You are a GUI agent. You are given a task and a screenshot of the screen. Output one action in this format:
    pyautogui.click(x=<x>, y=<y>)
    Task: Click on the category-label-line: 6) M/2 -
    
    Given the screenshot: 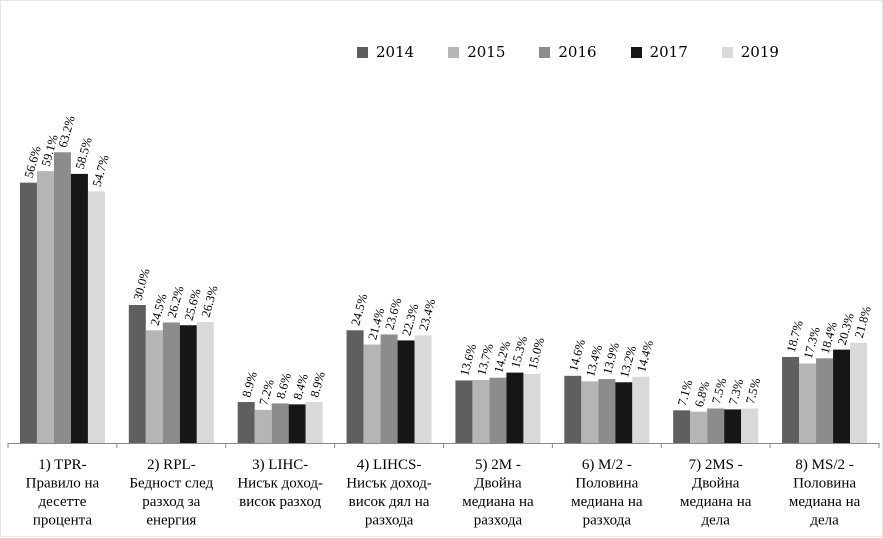 What is the action you would take?
    pyautogui.click(x=607, y=465)
    